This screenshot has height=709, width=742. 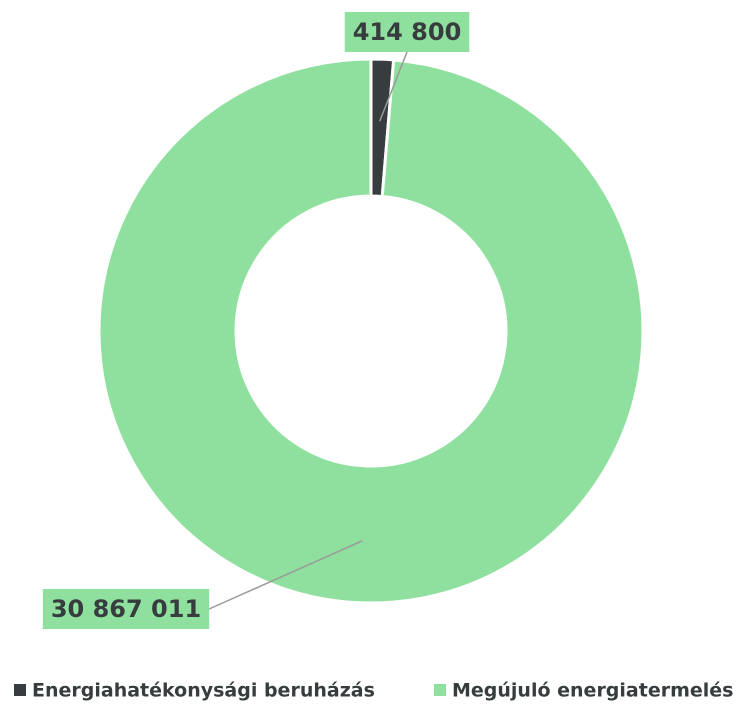 I want to click on value-label: 414 800, so click(x=407, y=32).